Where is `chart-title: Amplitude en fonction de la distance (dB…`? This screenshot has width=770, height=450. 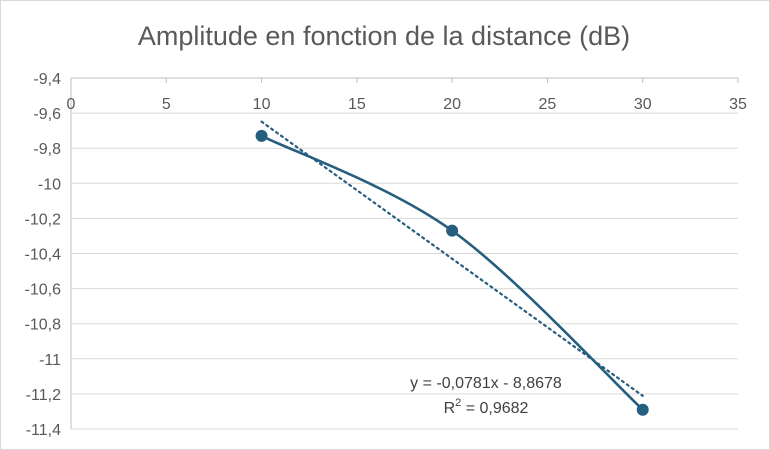
chart-title: Amplitude en fonction de la distance (dB… is located at coordinates (384, 36).